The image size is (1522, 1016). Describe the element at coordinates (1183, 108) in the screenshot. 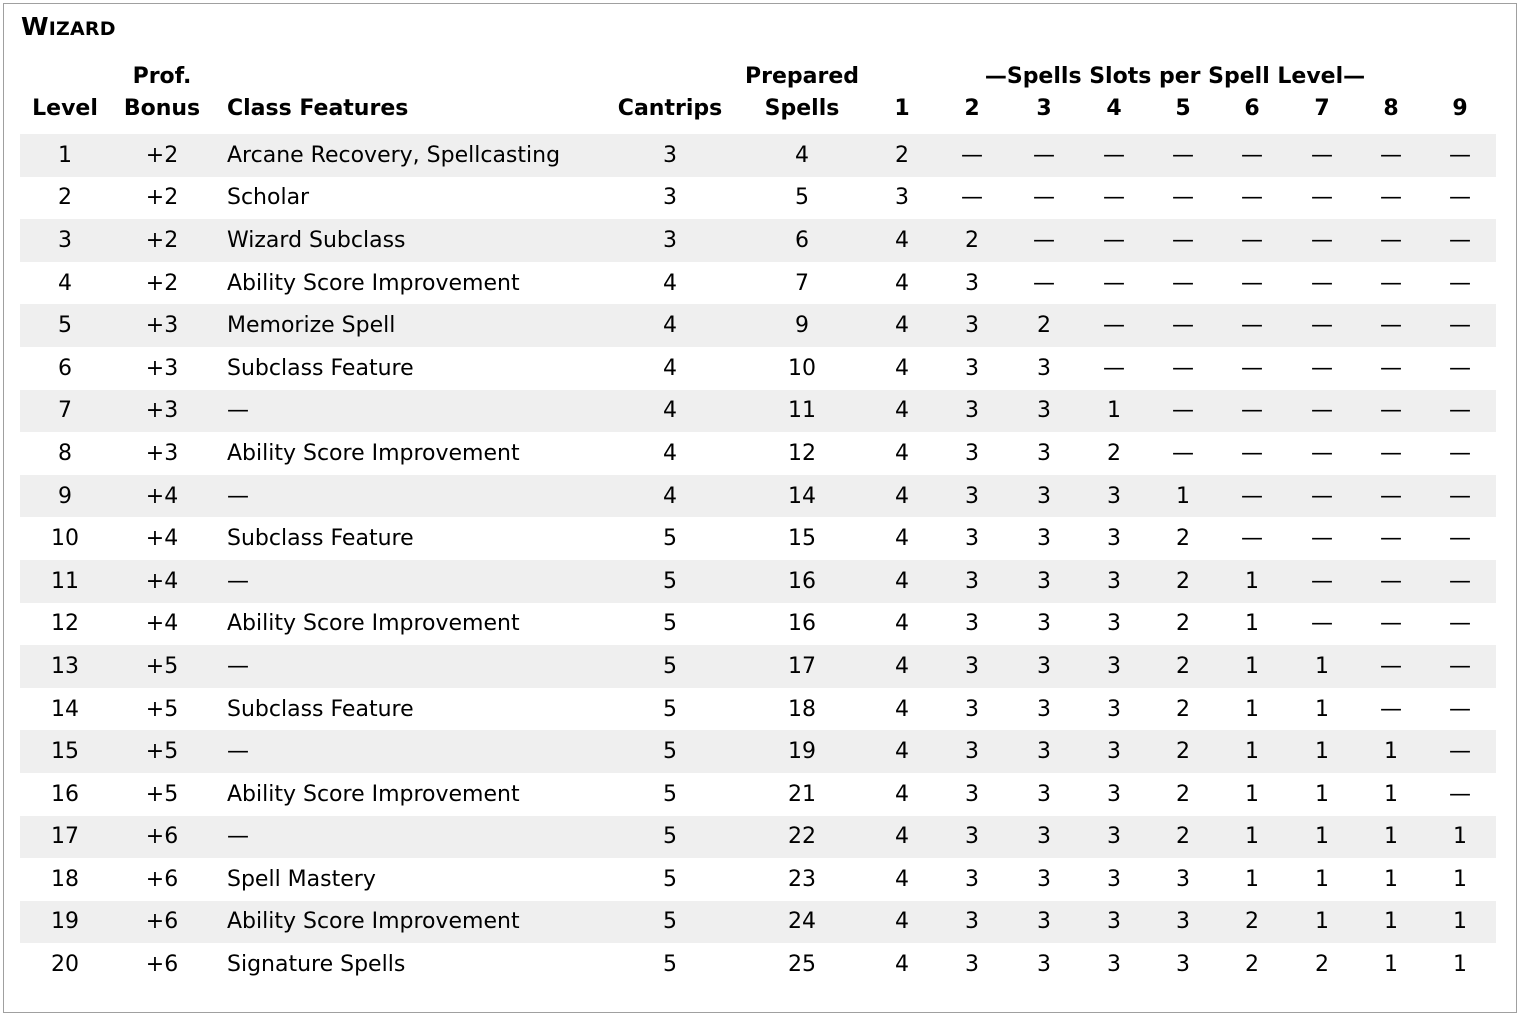

I see `header-slot-level-5: 5` at that location.